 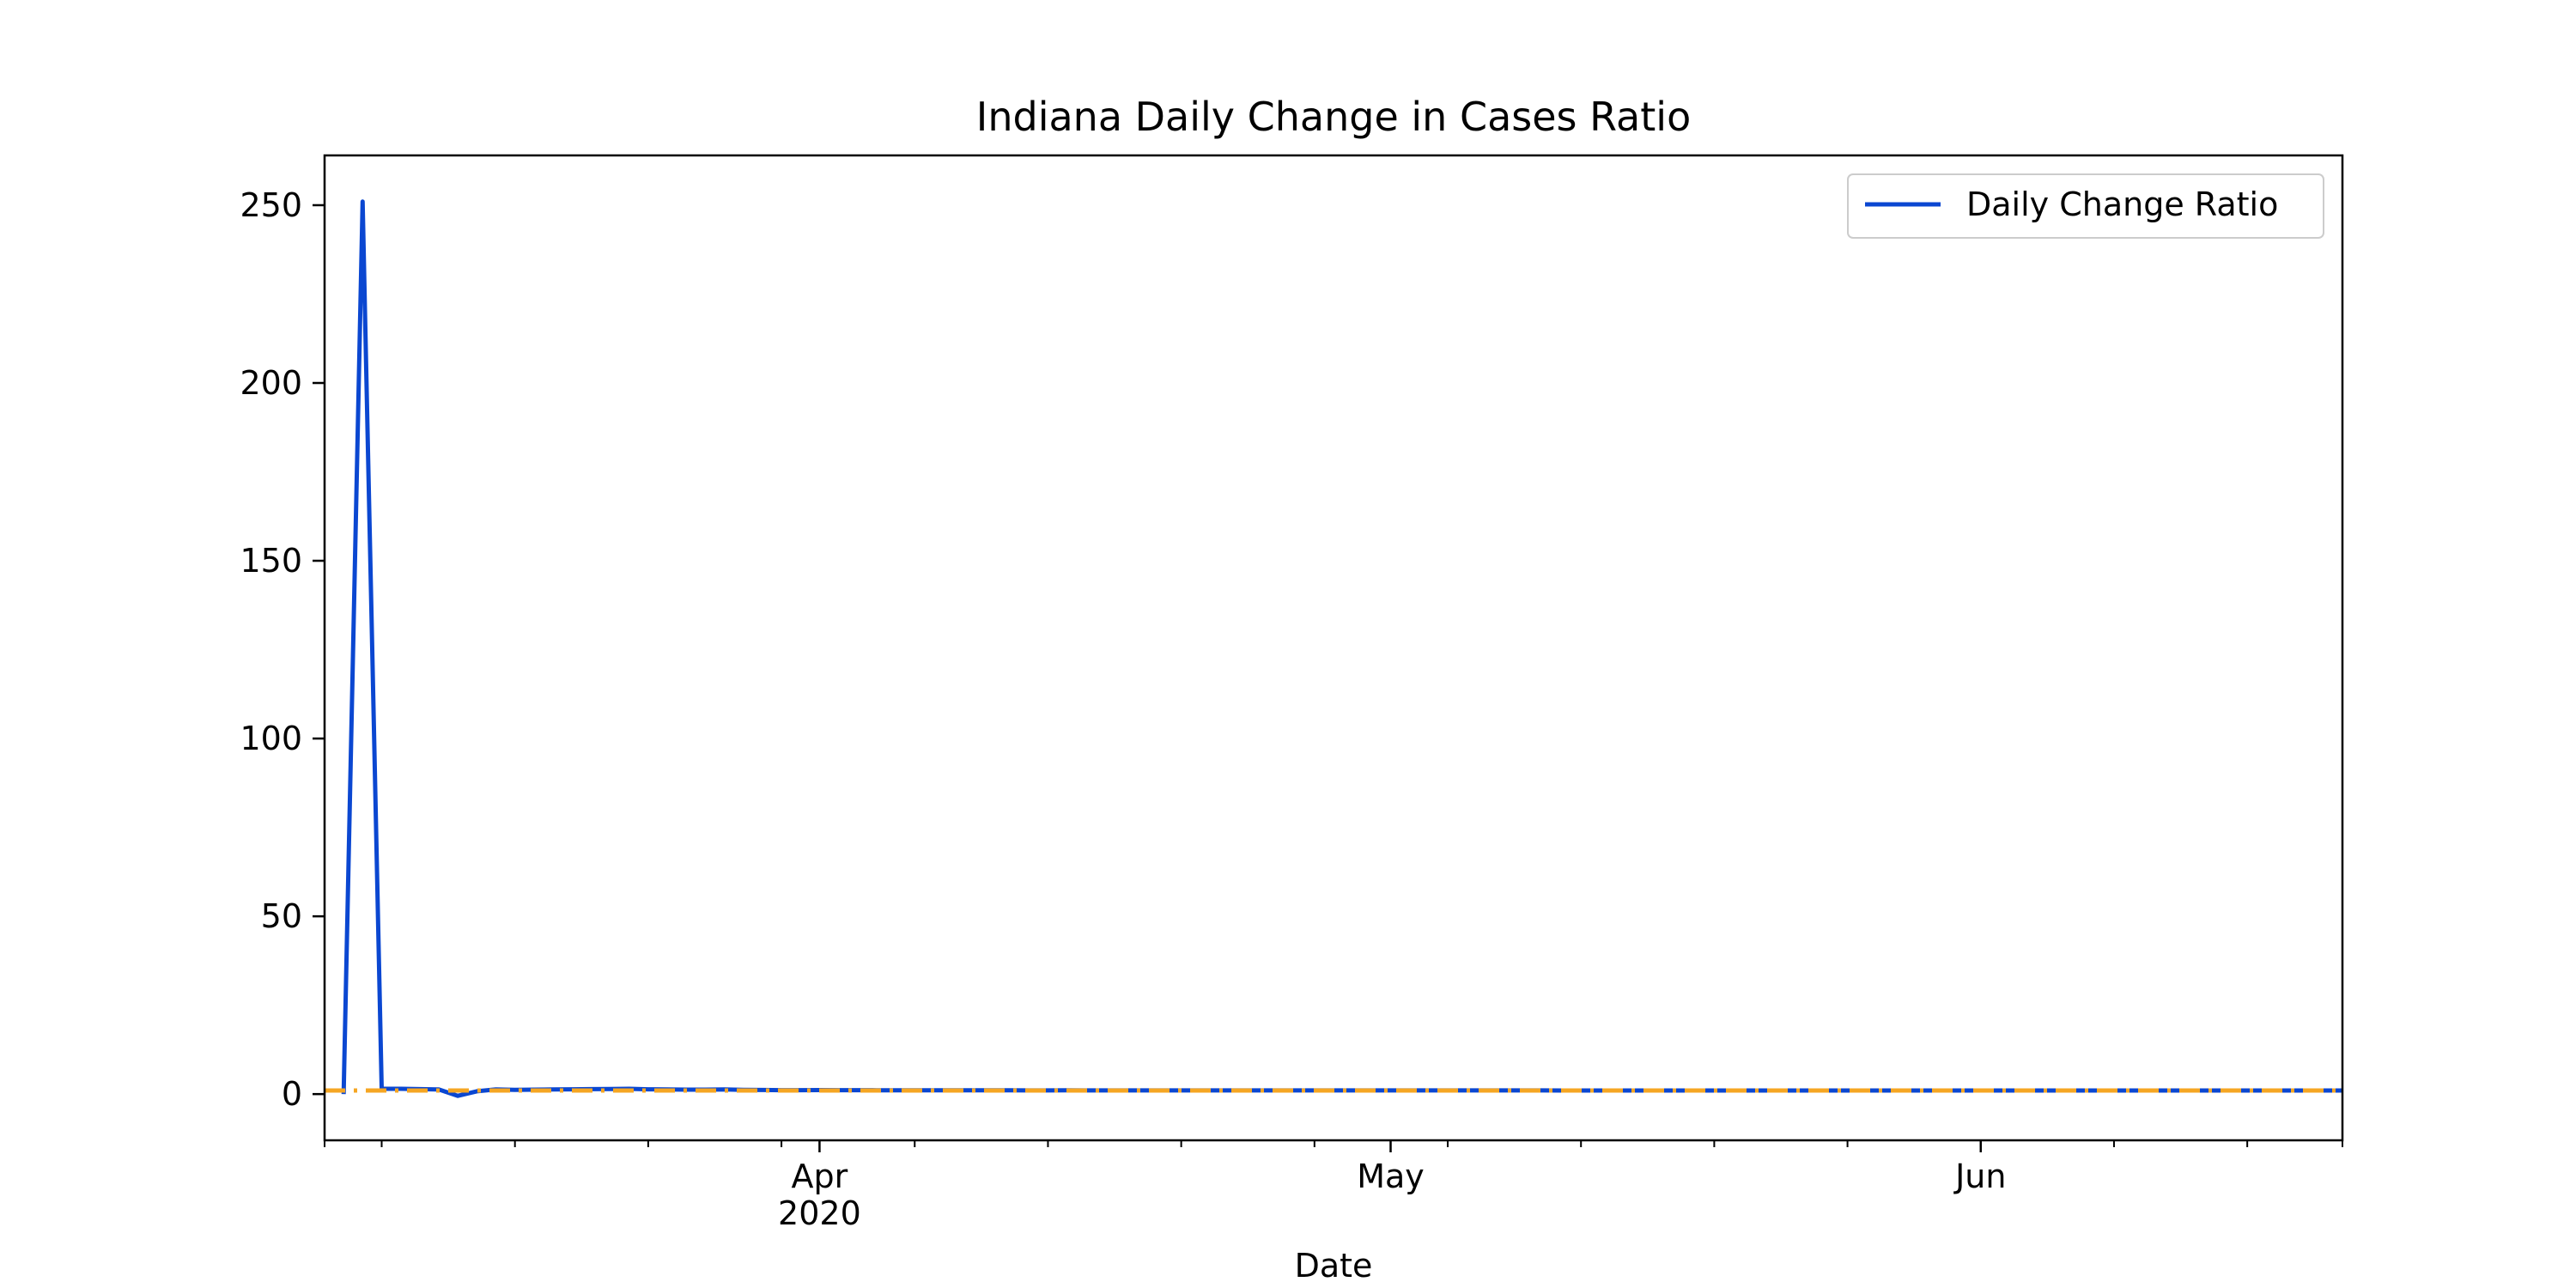 What do you see at coordinates (819, 1213) in the screenshot?
I see `x-tick-sublabel-0: 2020` at bounding box center [819, 1213].